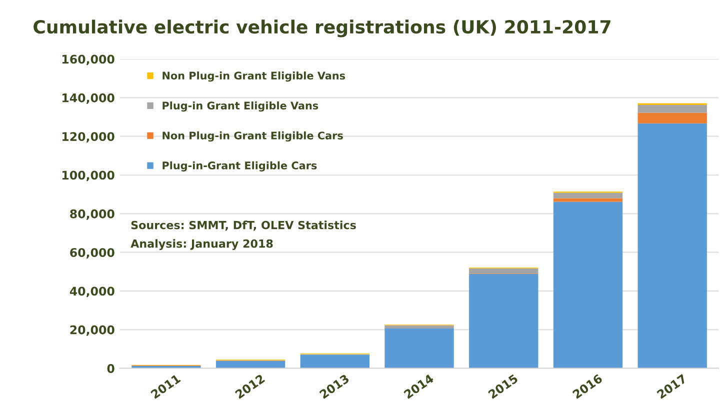 This screenshot has width=726, height=407. Describe the element at coordinates (88, 60) in the screenshot. I see `y-tick-label: 160,000` at that location.